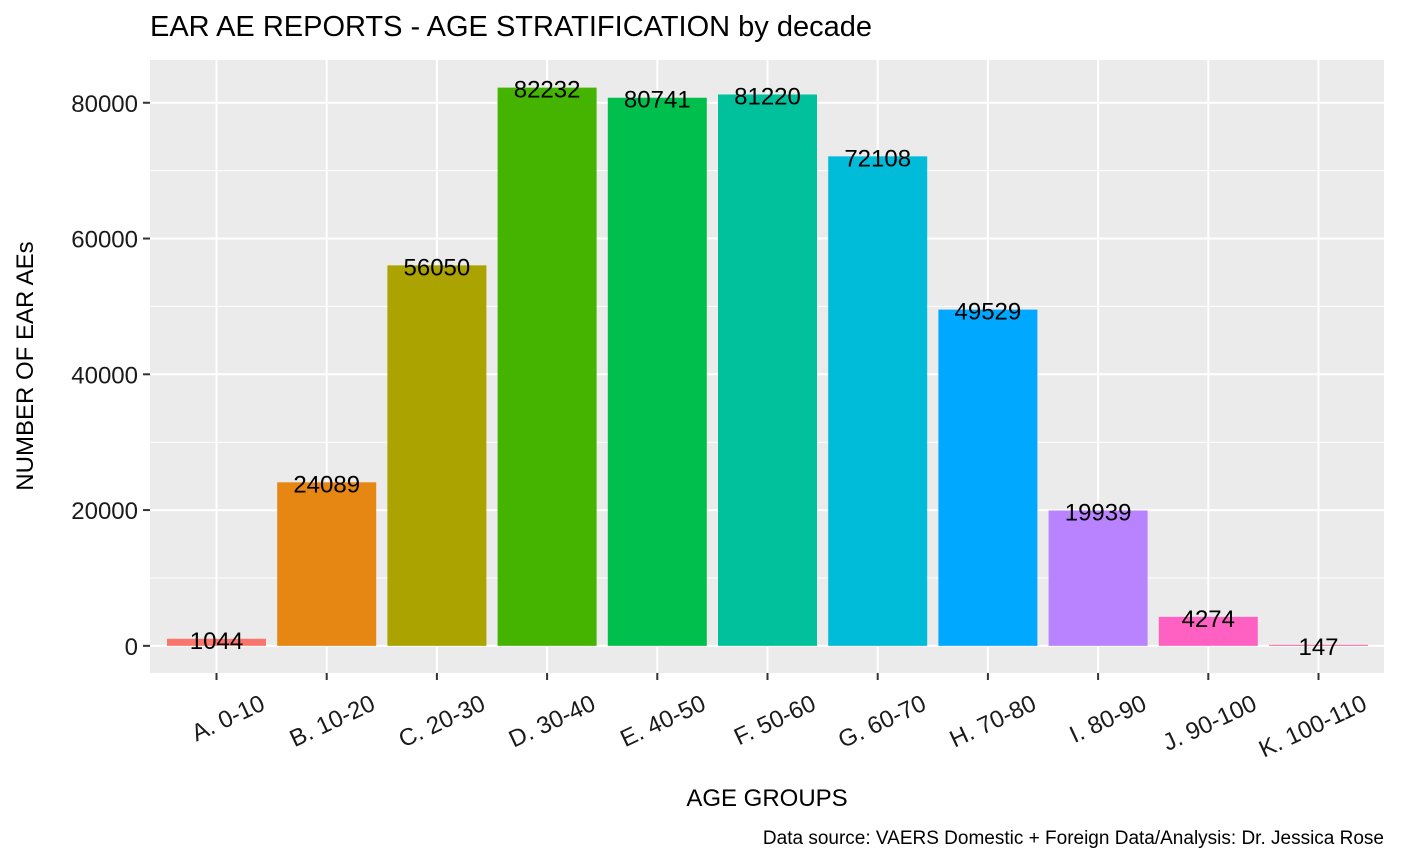  Describe the element at coordinates (1107, 719) in the screenshot. I see `x-tick-label: I. 80-90` at that location.